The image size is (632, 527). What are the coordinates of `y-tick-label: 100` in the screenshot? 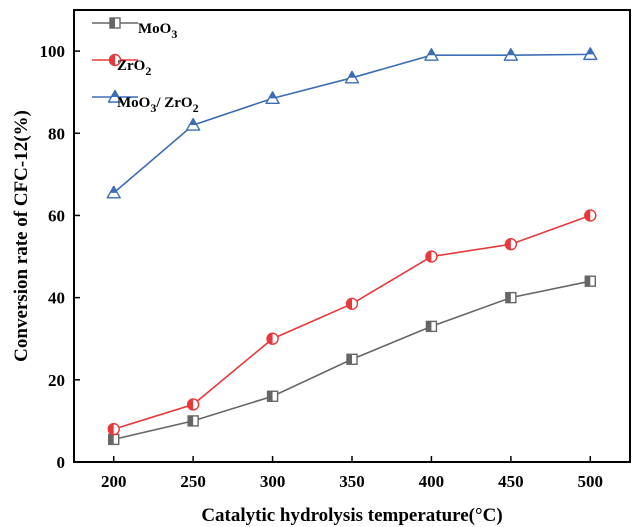 It's located at (53, 51).